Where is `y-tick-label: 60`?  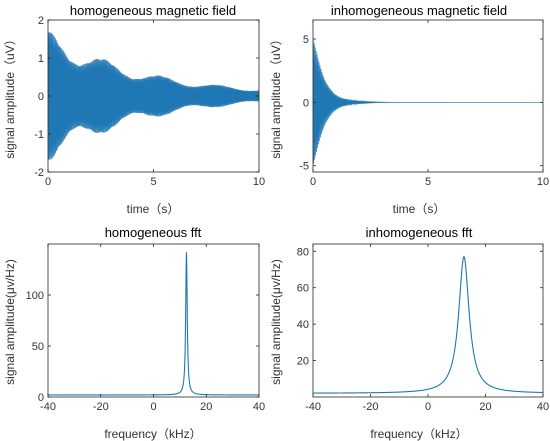 y-tick-label: 60 is located at coordinates (303, 289).